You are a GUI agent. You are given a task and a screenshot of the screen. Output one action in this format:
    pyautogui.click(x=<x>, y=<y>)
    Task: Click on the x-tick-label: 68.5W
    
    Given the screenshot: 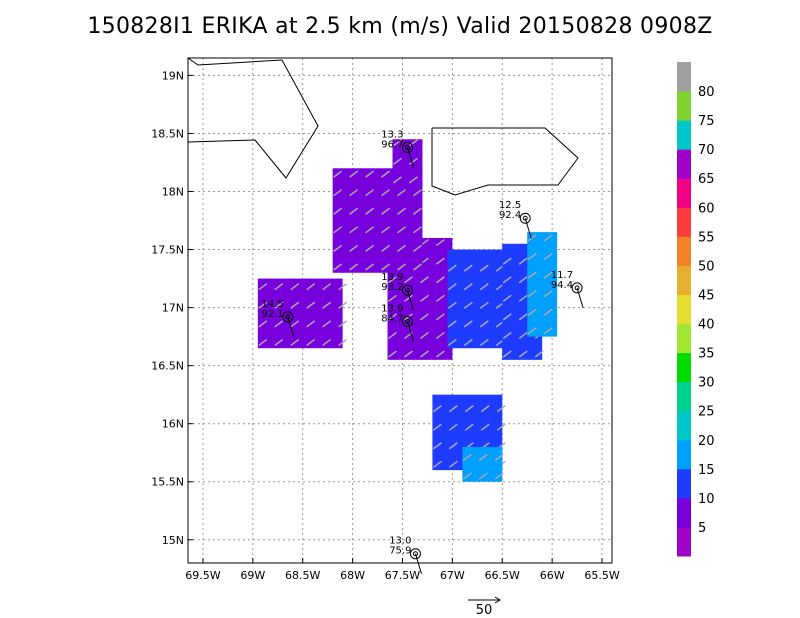 What is the action you would take?
    pyautogui.click(x=302, y=575)
    